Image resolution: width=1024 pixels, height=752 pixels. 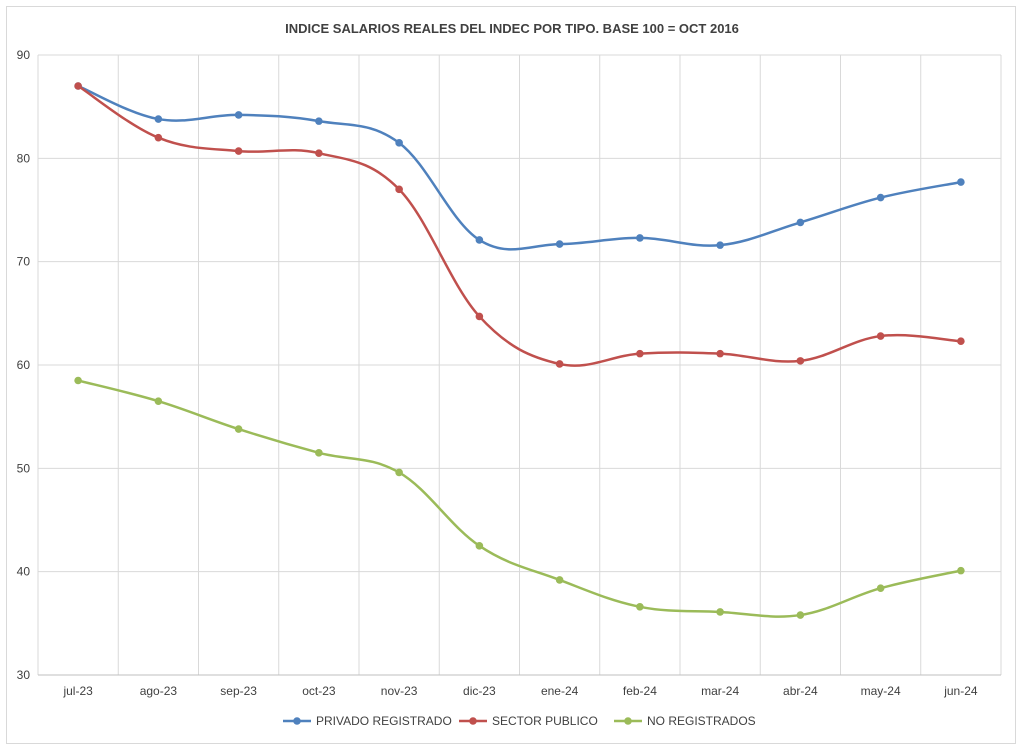 I want to click on legend-label: PRIVADO REGISTRADO, so click(x=384, y=721).